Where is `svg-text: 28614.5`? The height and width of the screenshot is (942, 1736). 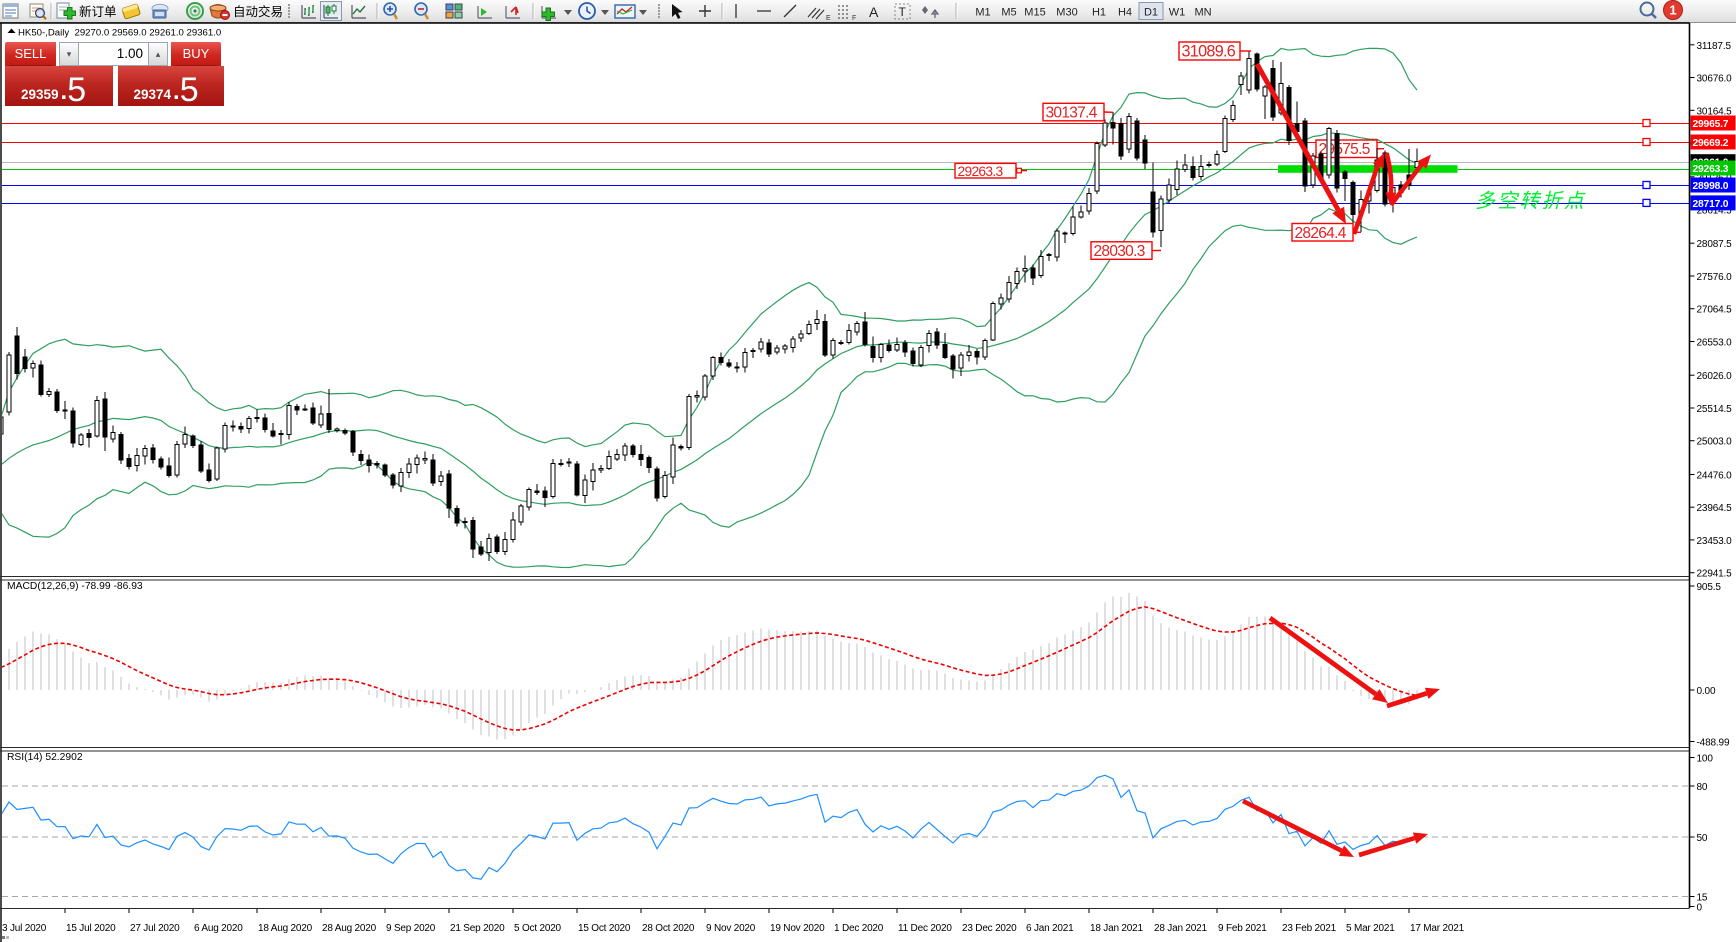 svg-text: 28614.5 is located at coordinates (1715, 211).